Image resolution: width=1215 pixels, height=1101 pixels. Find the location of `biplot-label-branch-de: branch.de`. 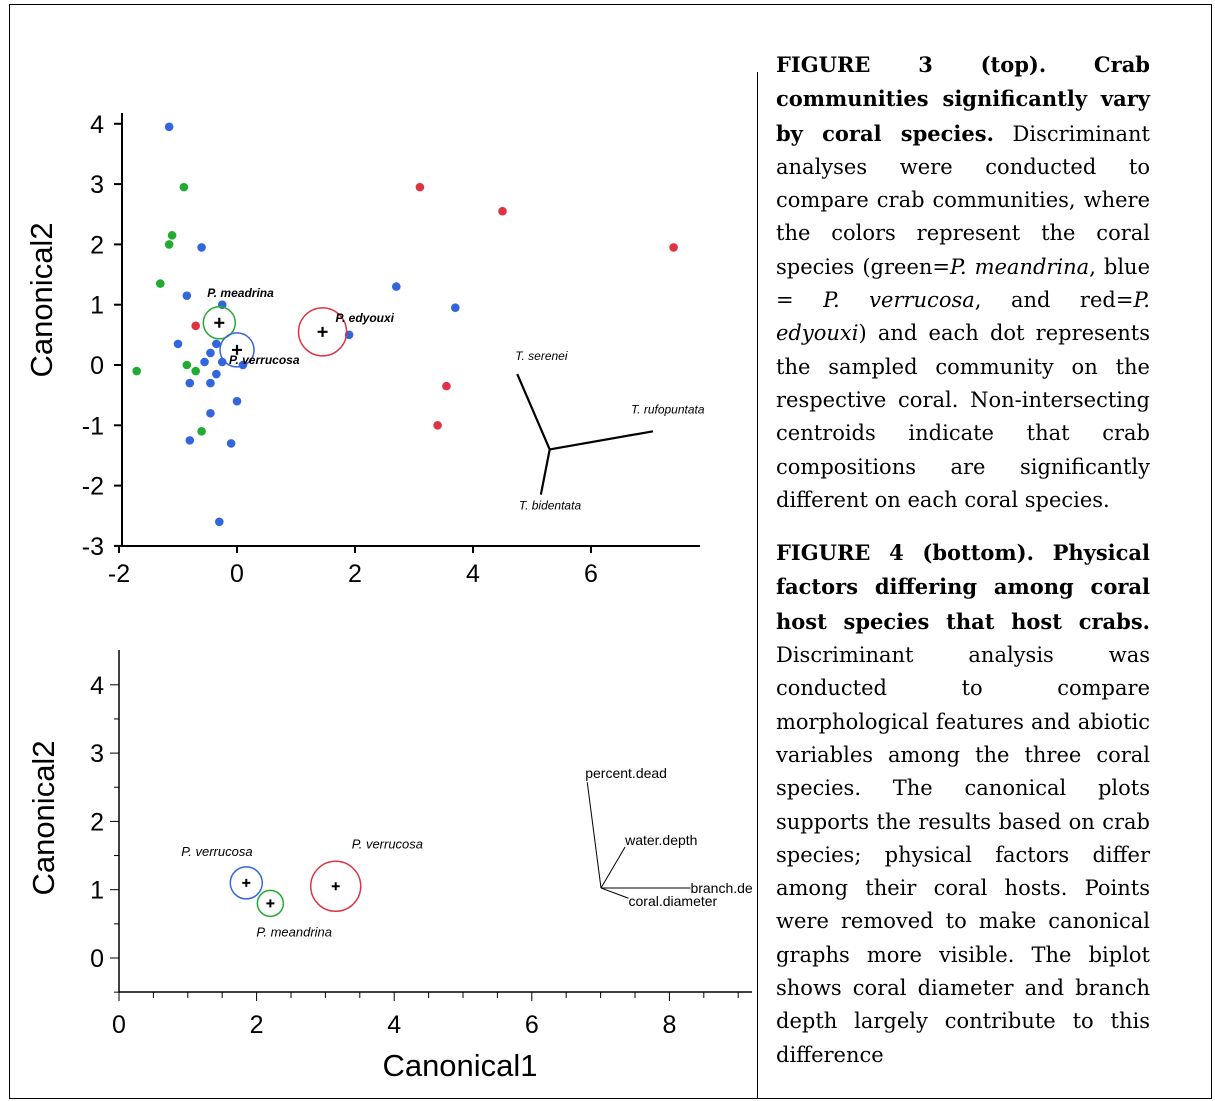

biplot-label-branch-de: branch.de is located at coordinates (721, 888).